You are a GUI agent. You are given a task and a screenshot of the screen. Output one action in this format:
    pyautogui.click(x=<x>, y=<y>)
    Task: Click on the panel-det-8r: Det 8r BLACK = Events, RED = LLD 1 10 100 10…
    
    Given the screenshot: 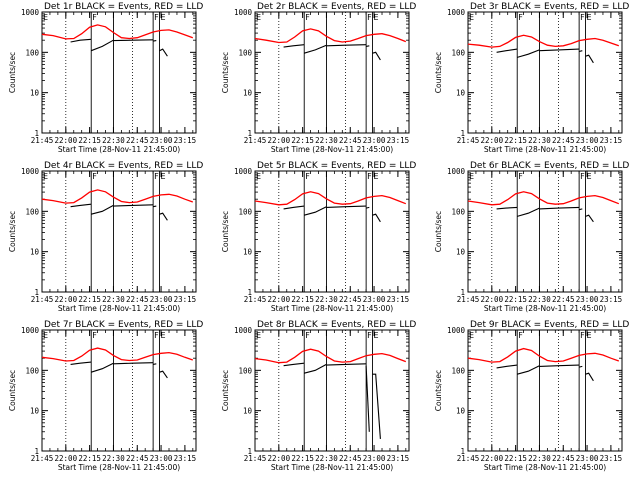 What is the action you would take?
    pyautogui.click(x=318, y=396)
    